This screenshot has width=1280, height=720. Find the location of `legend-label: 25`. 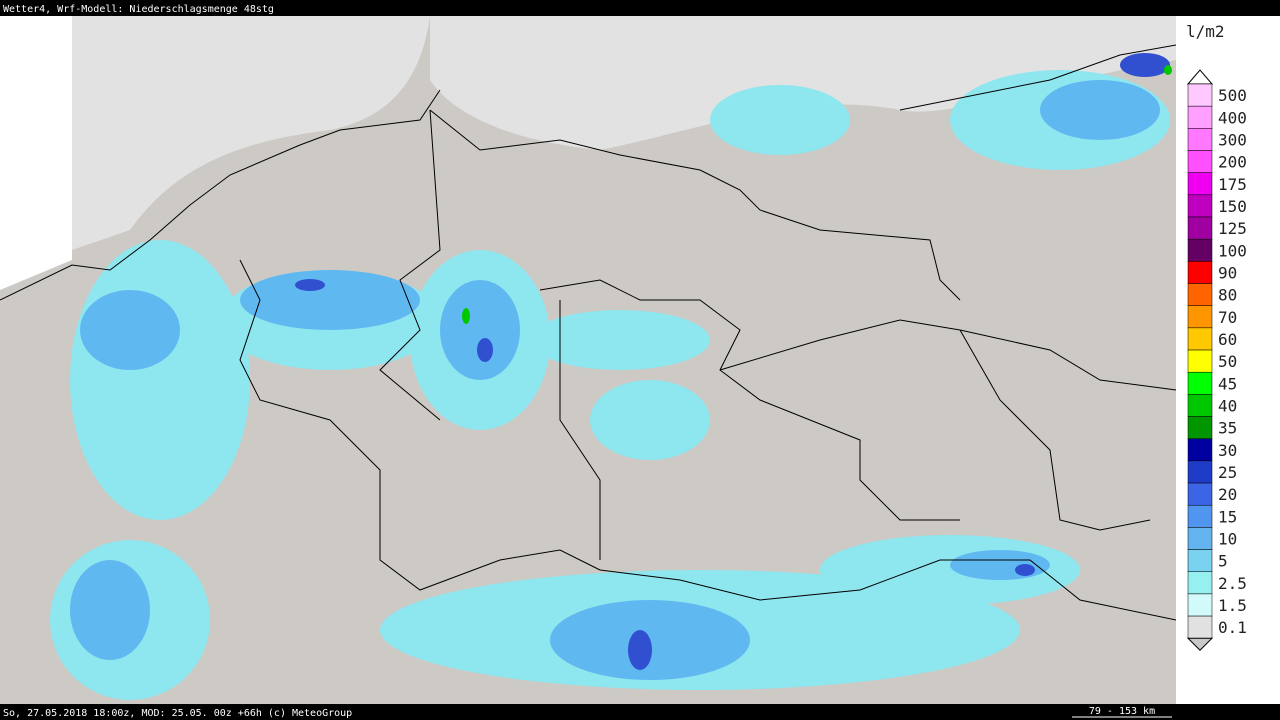

legend-label: 25 is located at coordinates (1227, 472).